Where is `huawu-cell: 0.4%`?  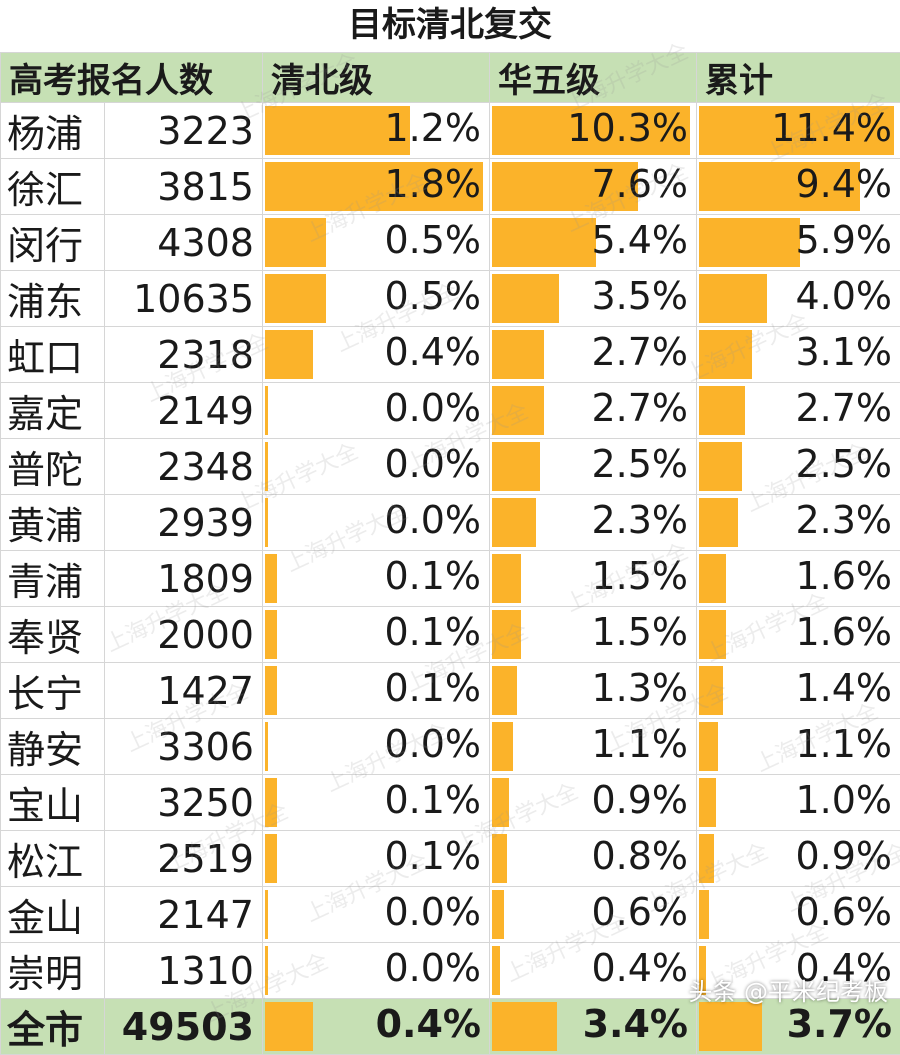 huawu-cell: 0.4% is located at coordinates (593, 971).